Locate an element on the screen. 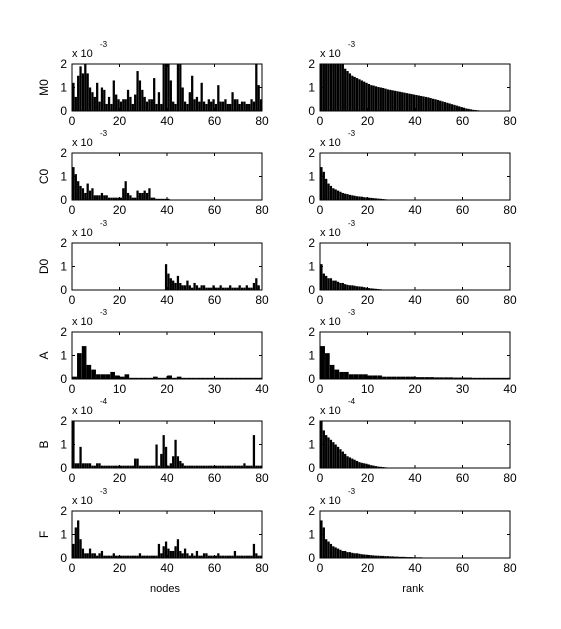 Image resolution: width=561 pixels, height=629 pixels. bar-series is located at coordinates (167, 362).